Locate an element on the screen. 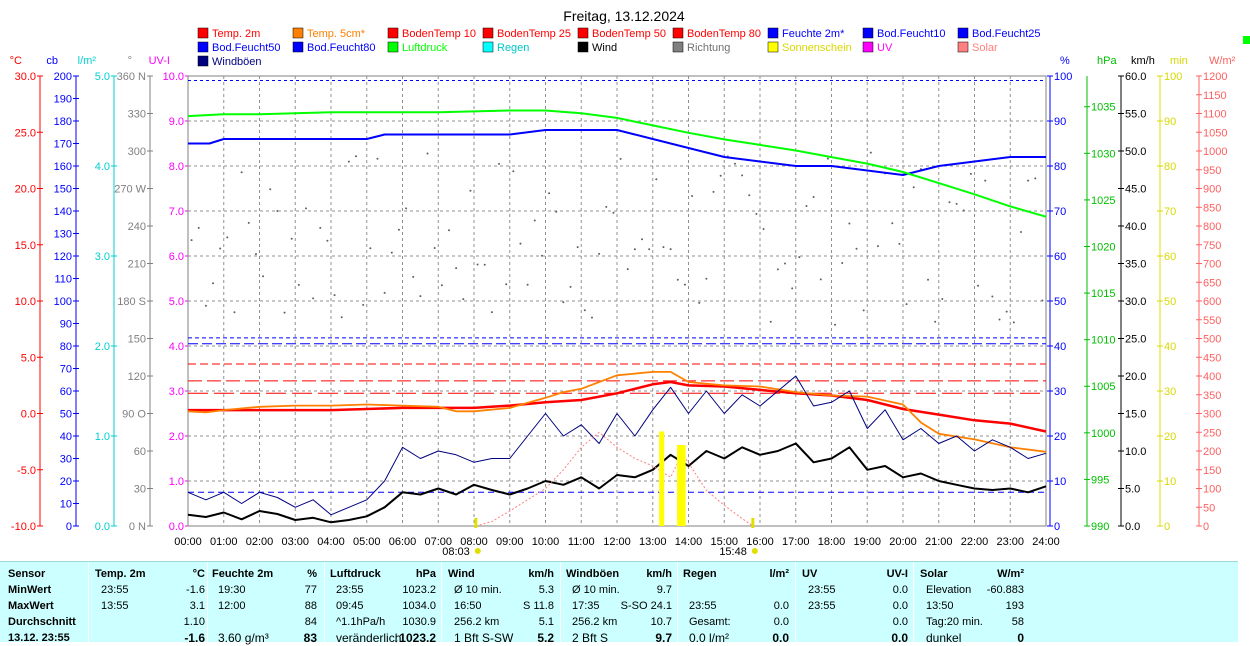  summary-head: Windböen is located at coordinates (593, 574).